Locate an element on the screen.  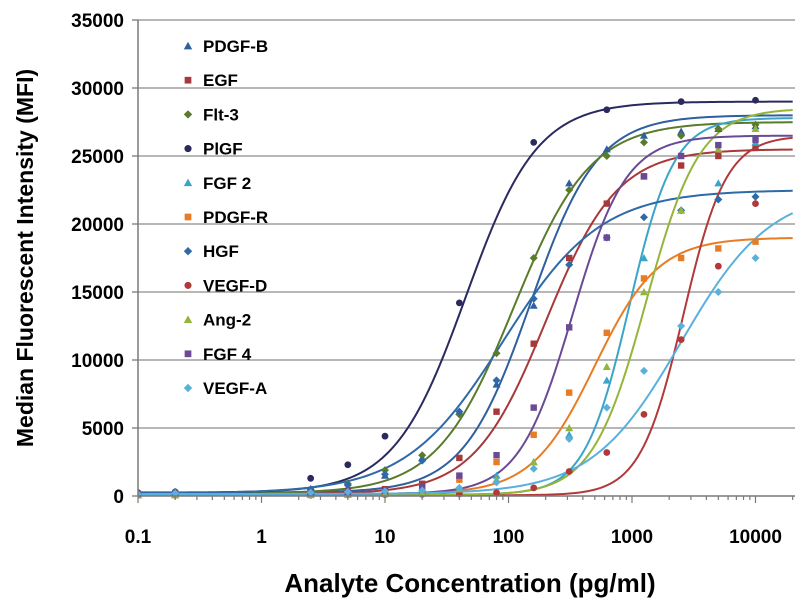
legend-label: PlGF is located at coordinates (223, 149).